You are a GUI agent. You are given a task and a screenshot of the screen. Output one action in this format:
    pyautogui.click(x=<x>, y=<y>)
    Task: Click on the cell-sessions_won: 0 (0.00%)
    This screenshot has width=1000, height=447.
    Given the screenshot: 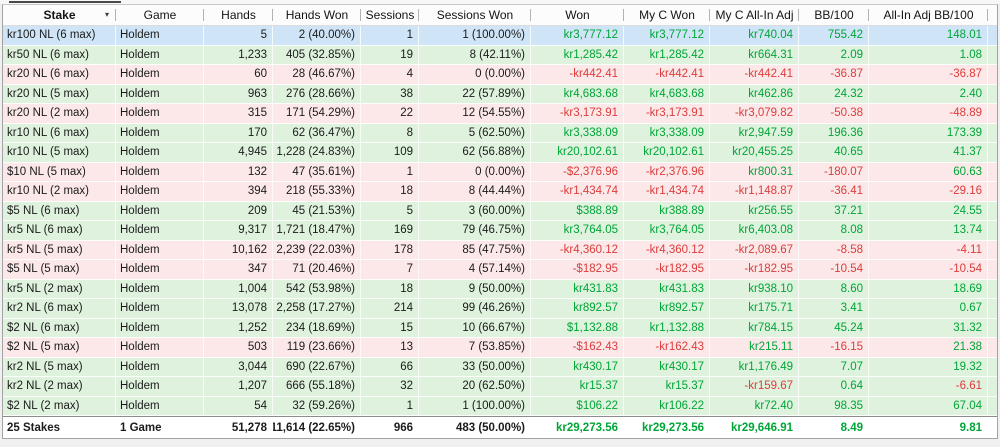 What is the action you would take?
    pyautogui.click(x=475, y=171)
    